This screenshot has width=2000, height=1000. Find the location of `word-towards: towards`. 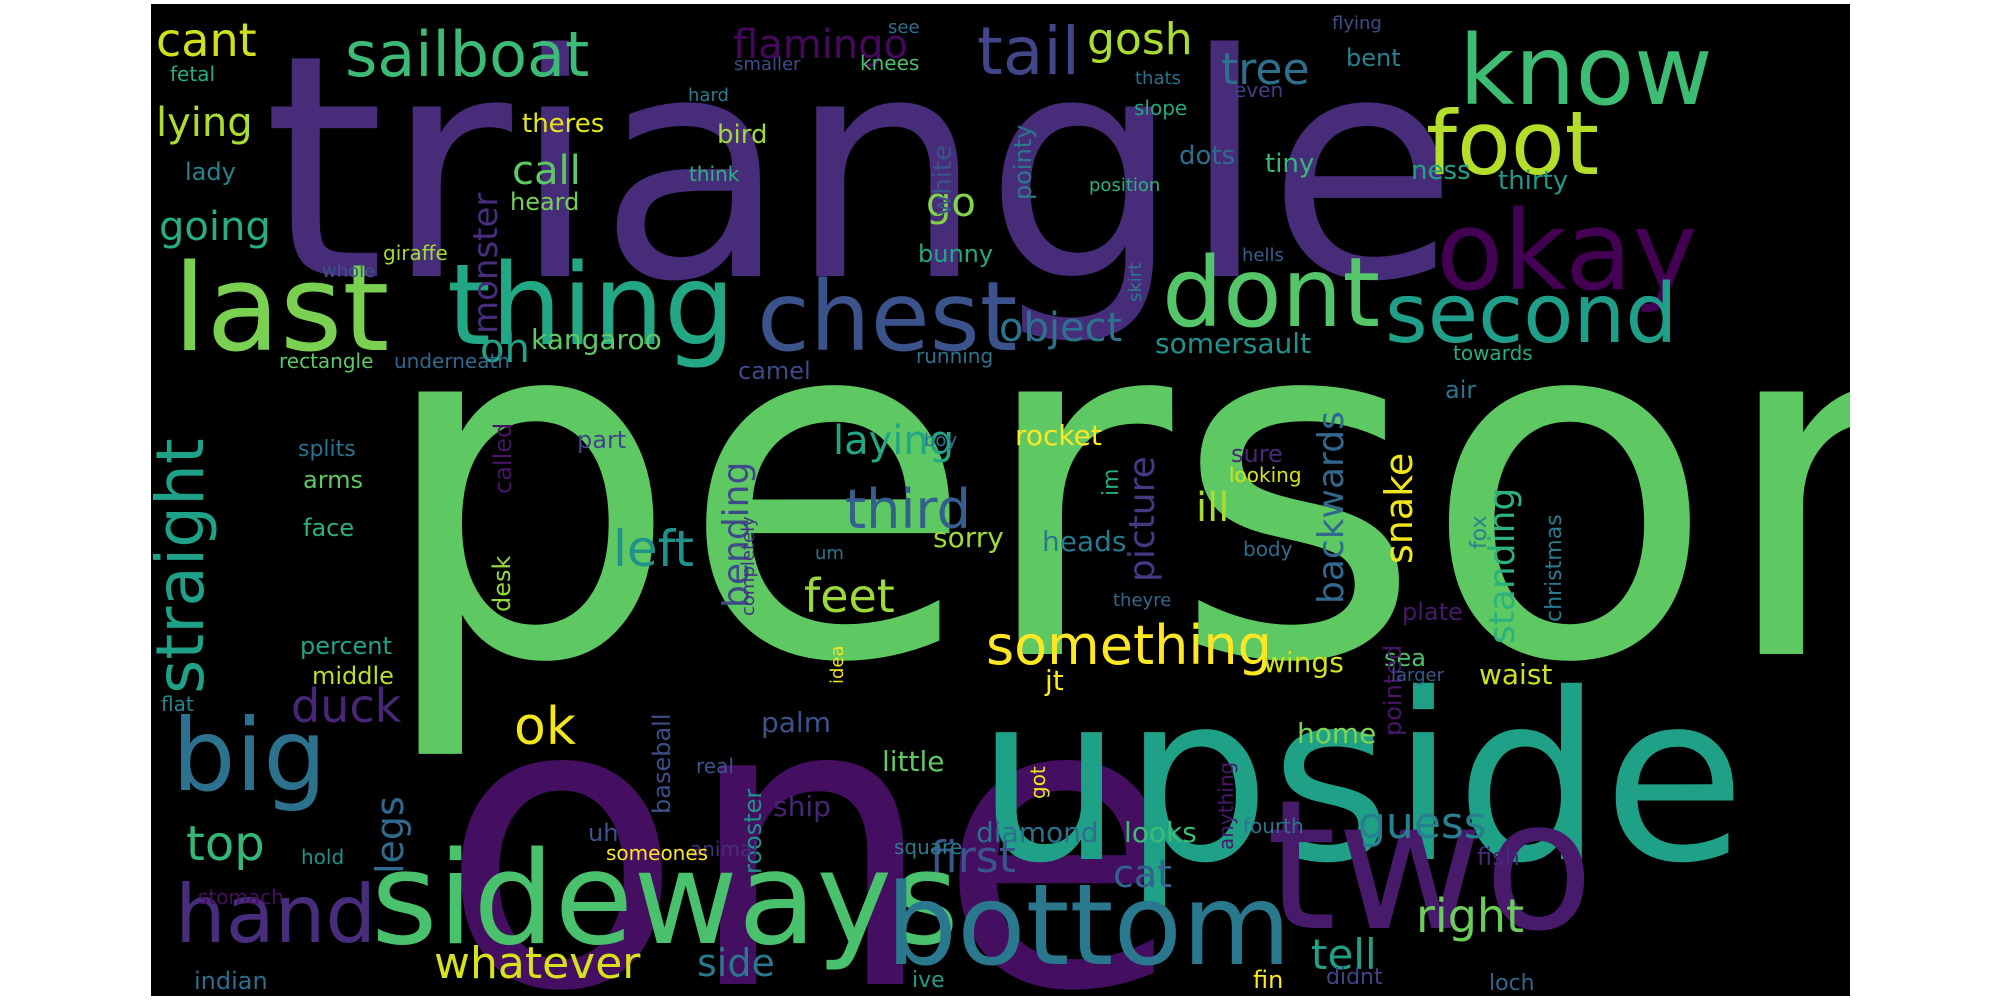

word-towards: towards is located at coordinates (1493, 353).